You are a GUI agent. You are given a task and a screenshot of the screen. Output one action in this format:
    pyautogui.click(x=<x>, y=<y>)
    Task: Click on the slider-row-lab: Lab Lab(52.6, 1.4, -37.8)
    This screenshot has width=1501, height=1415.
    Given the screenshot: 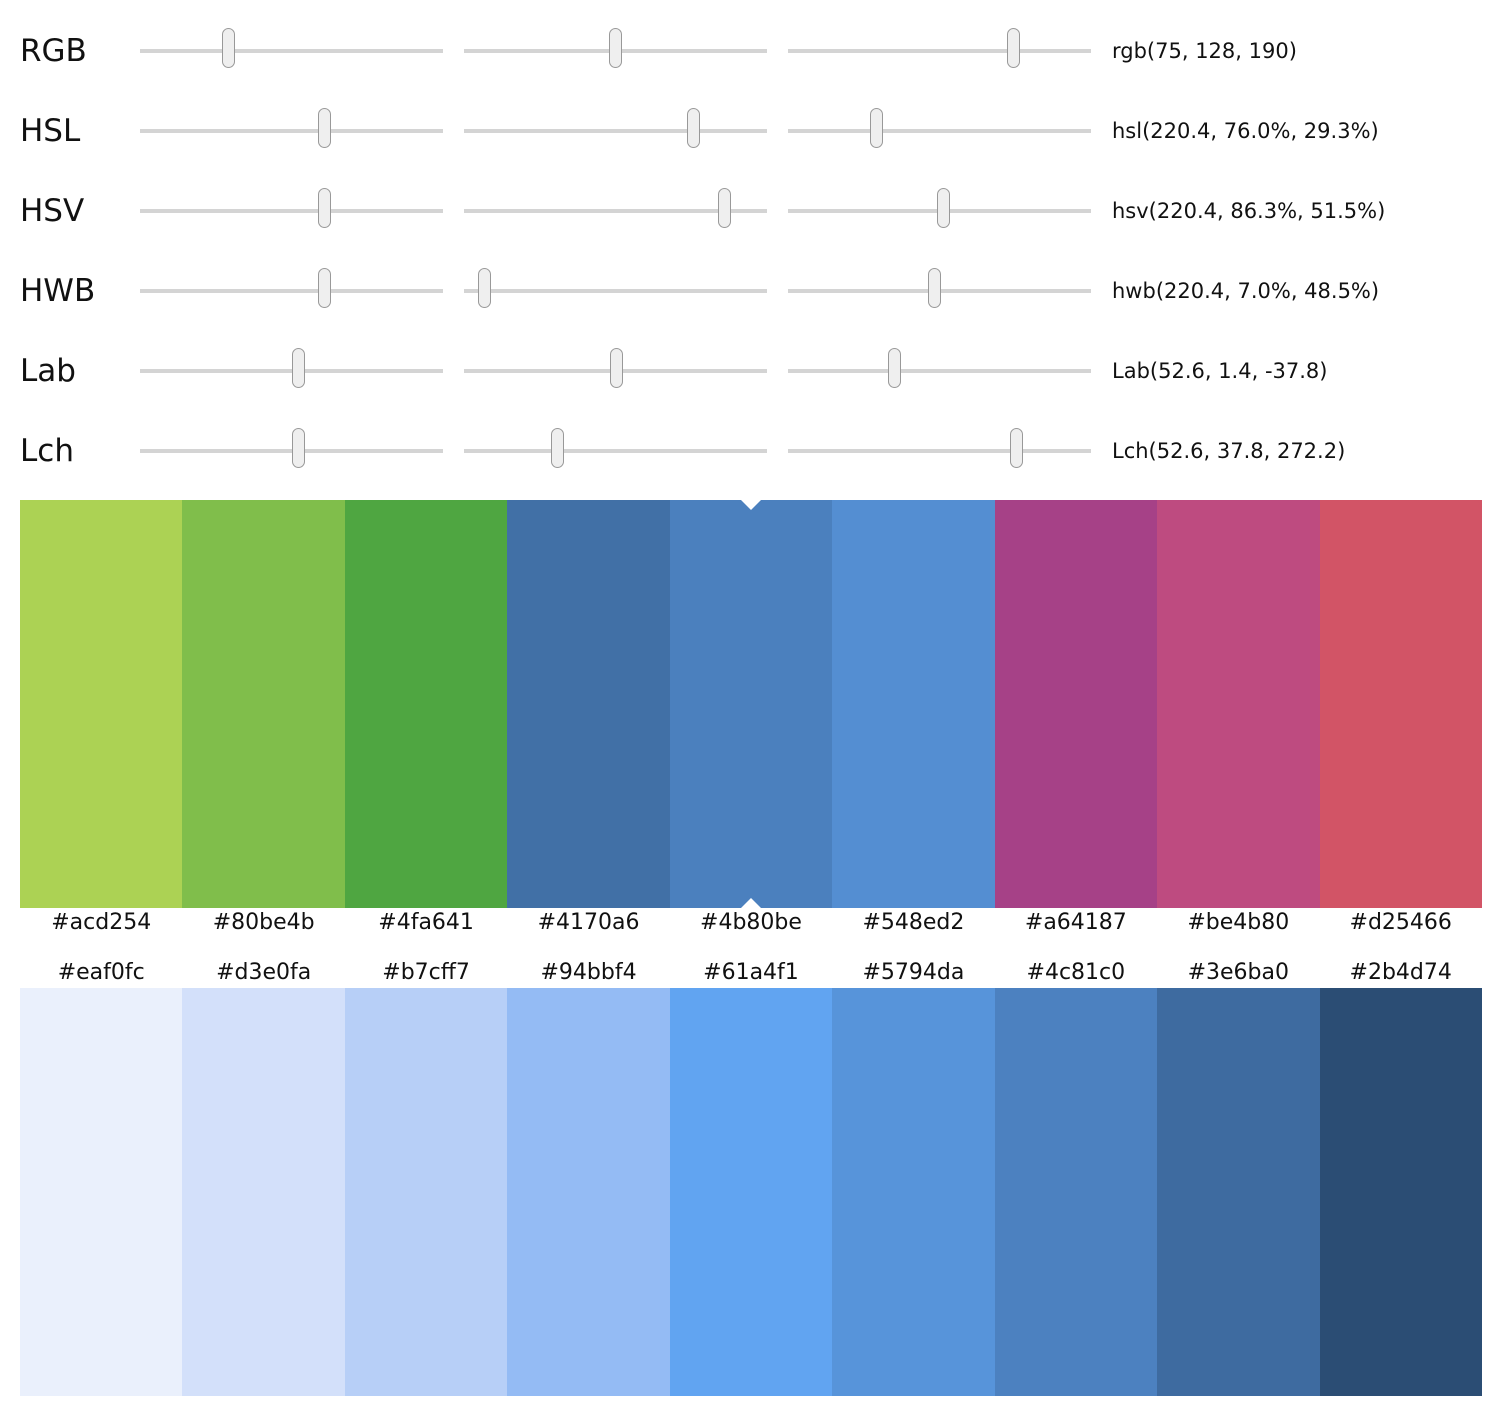 What is the action you would take?
    pyautogui.click(x=750, y=399)
    